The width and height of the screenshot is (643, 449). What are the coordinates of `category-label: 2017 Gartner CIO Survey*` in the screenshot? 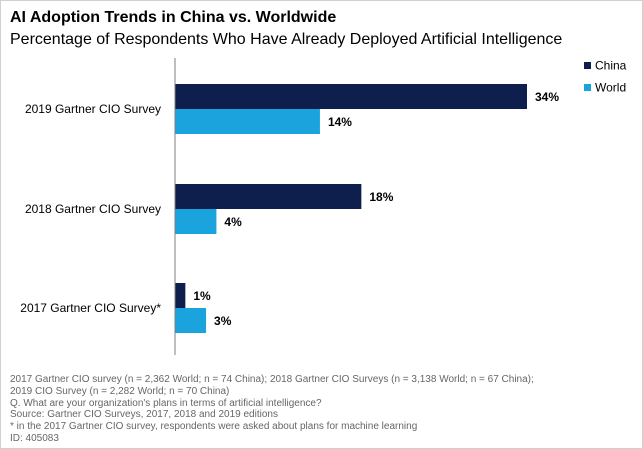 It's located at (90, 308).